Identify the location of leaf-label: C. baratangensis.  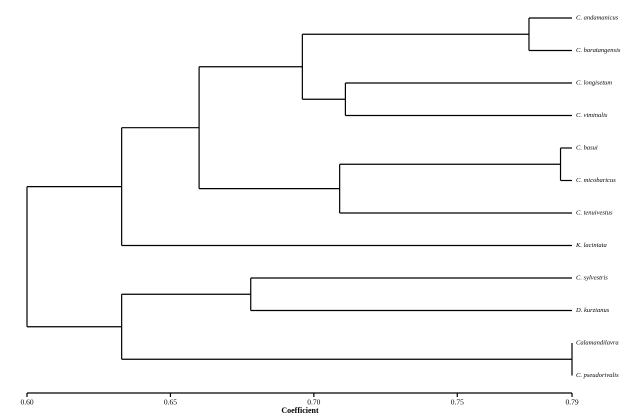
(598, 50).